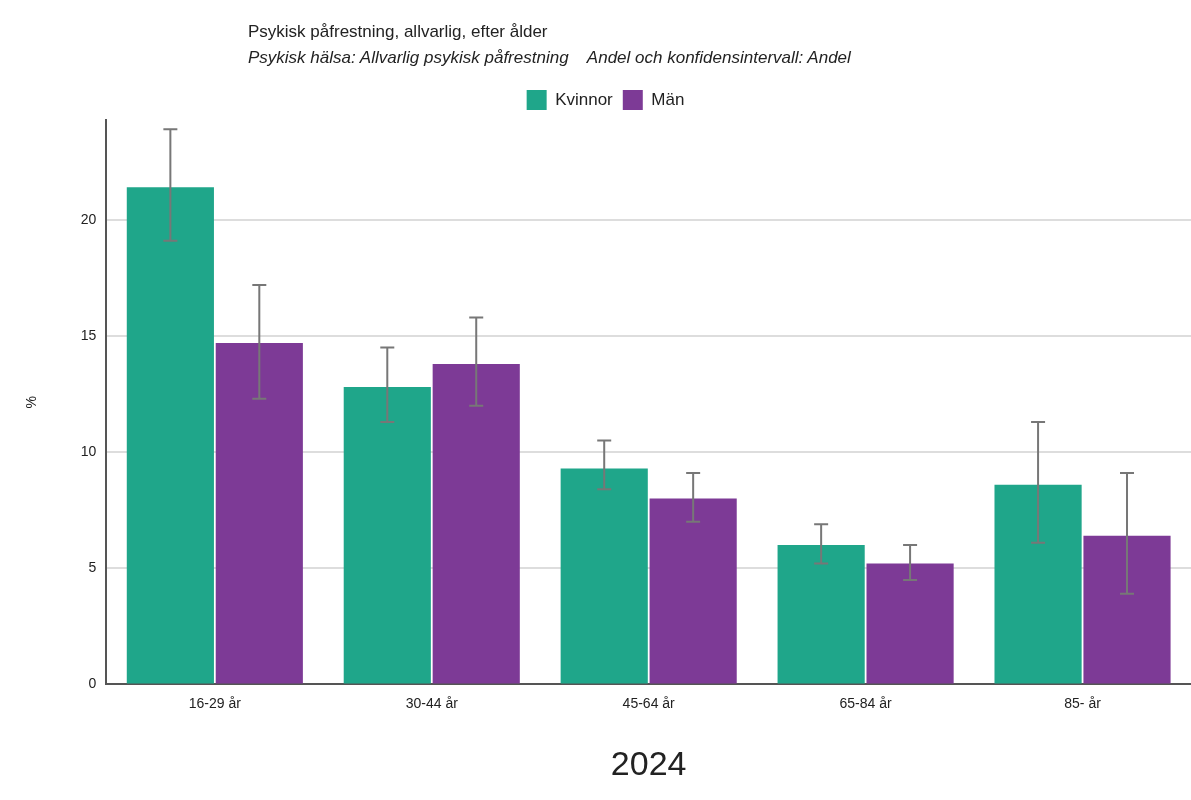 This screenshot has width=1191, height=800. I want to click on x-tick-label: 65-84 år, so click(866, 702).